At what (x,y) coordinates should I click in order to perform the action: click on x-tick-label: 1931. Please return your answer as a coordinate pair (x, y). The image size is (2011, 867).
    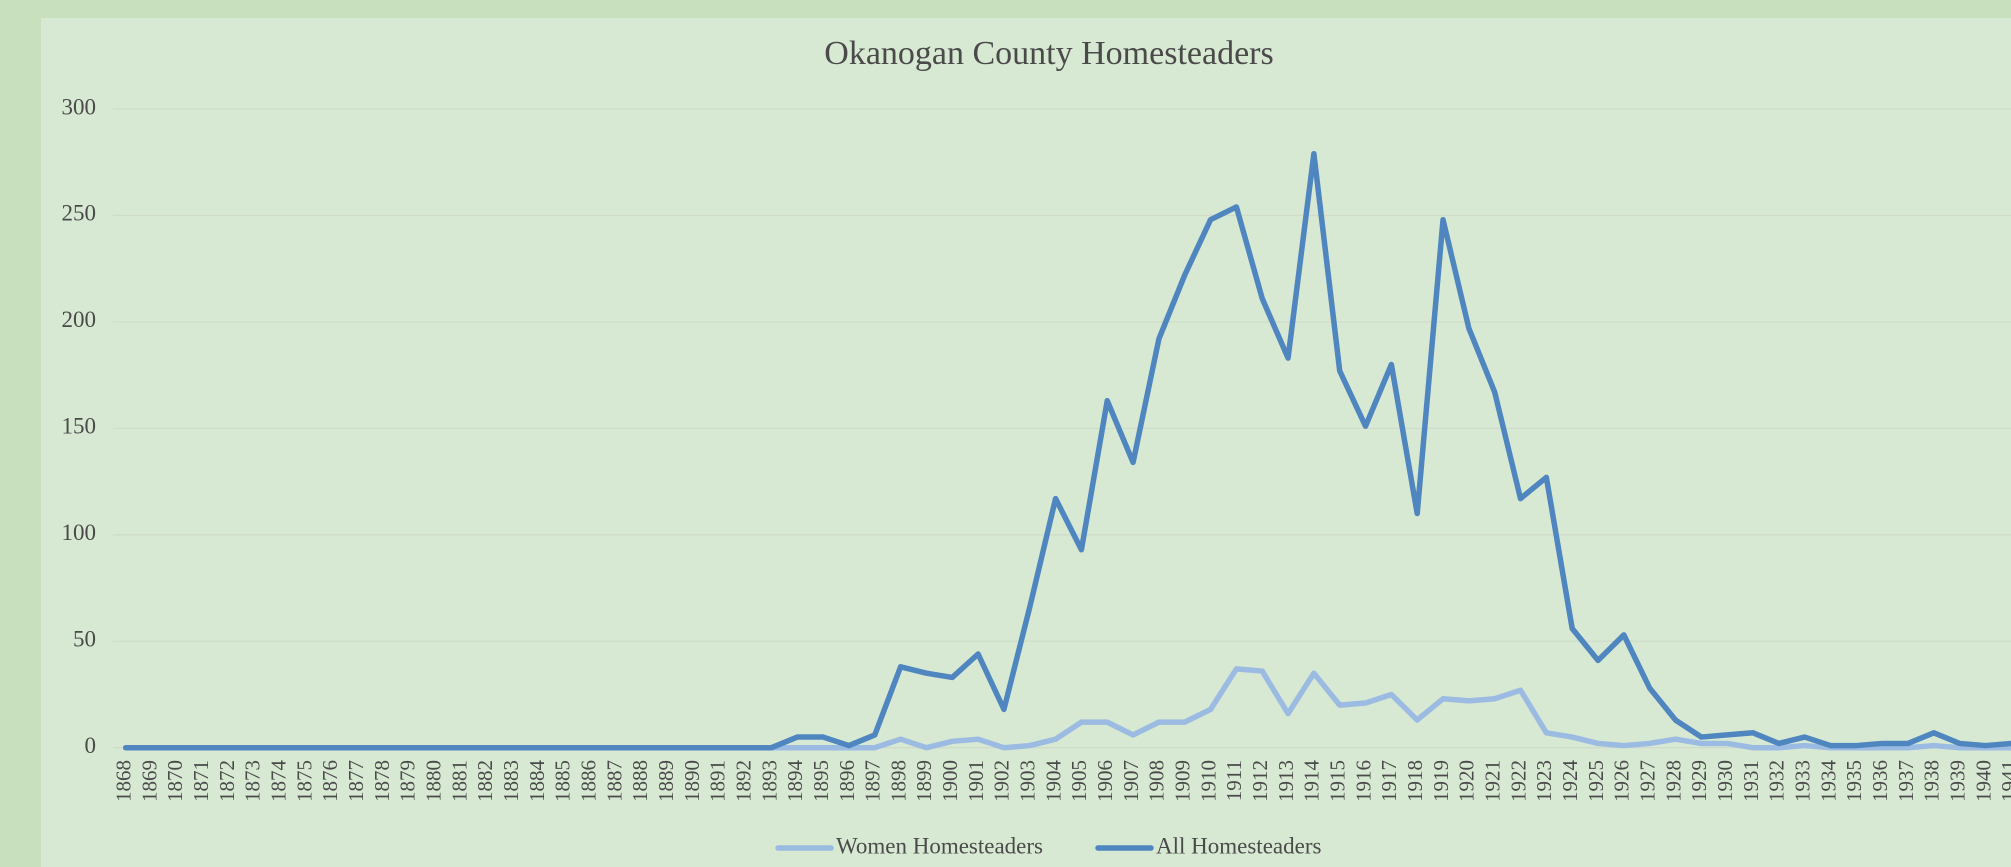
    Looking at the image, I should click on (1751, 781).